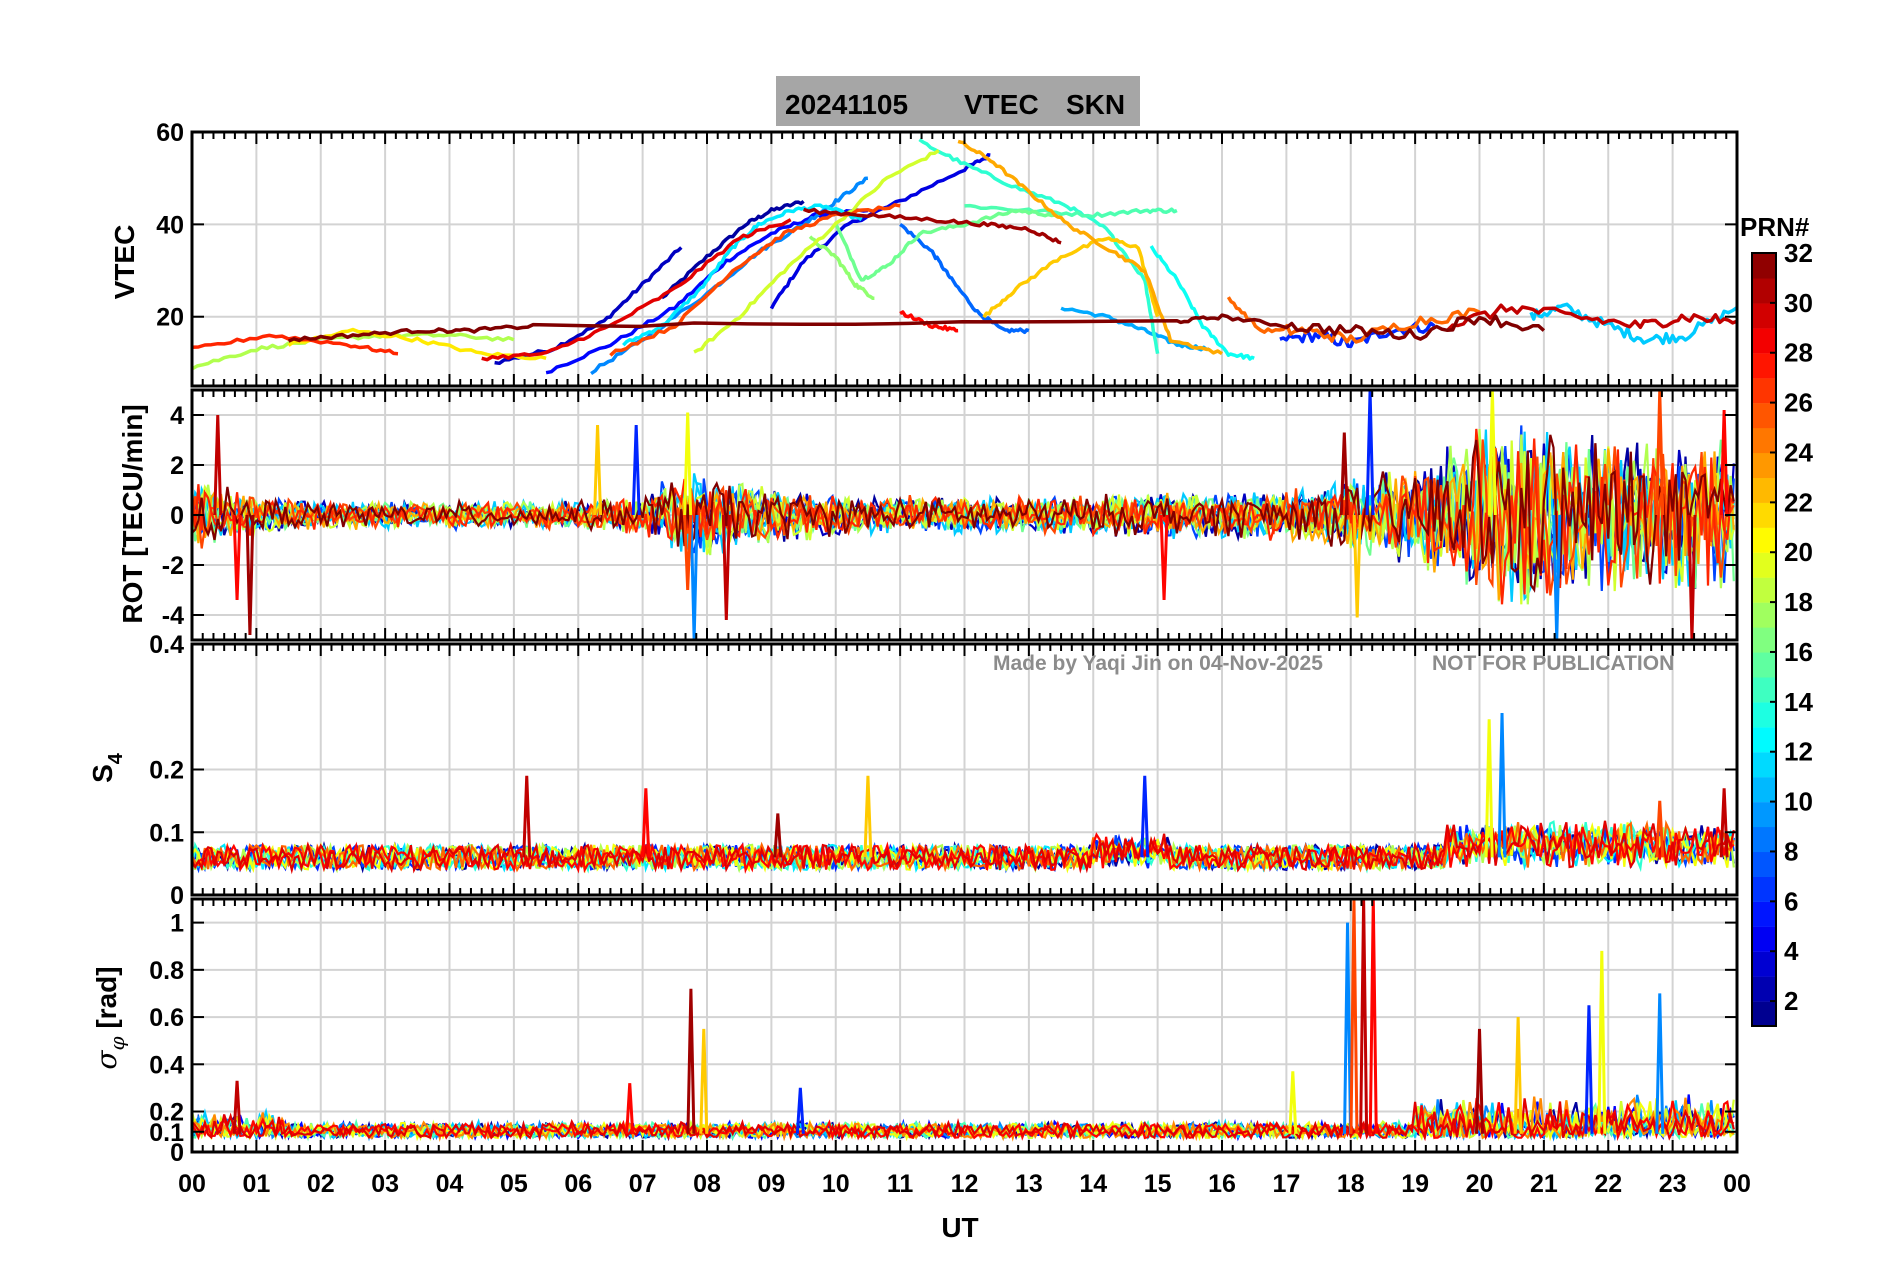 The image size is (1902, 1272). What do you see at coordinates (1775, 227) in the screenshot?
I see `colorbar-label: PRN#` at bounding box center [1775, 227].